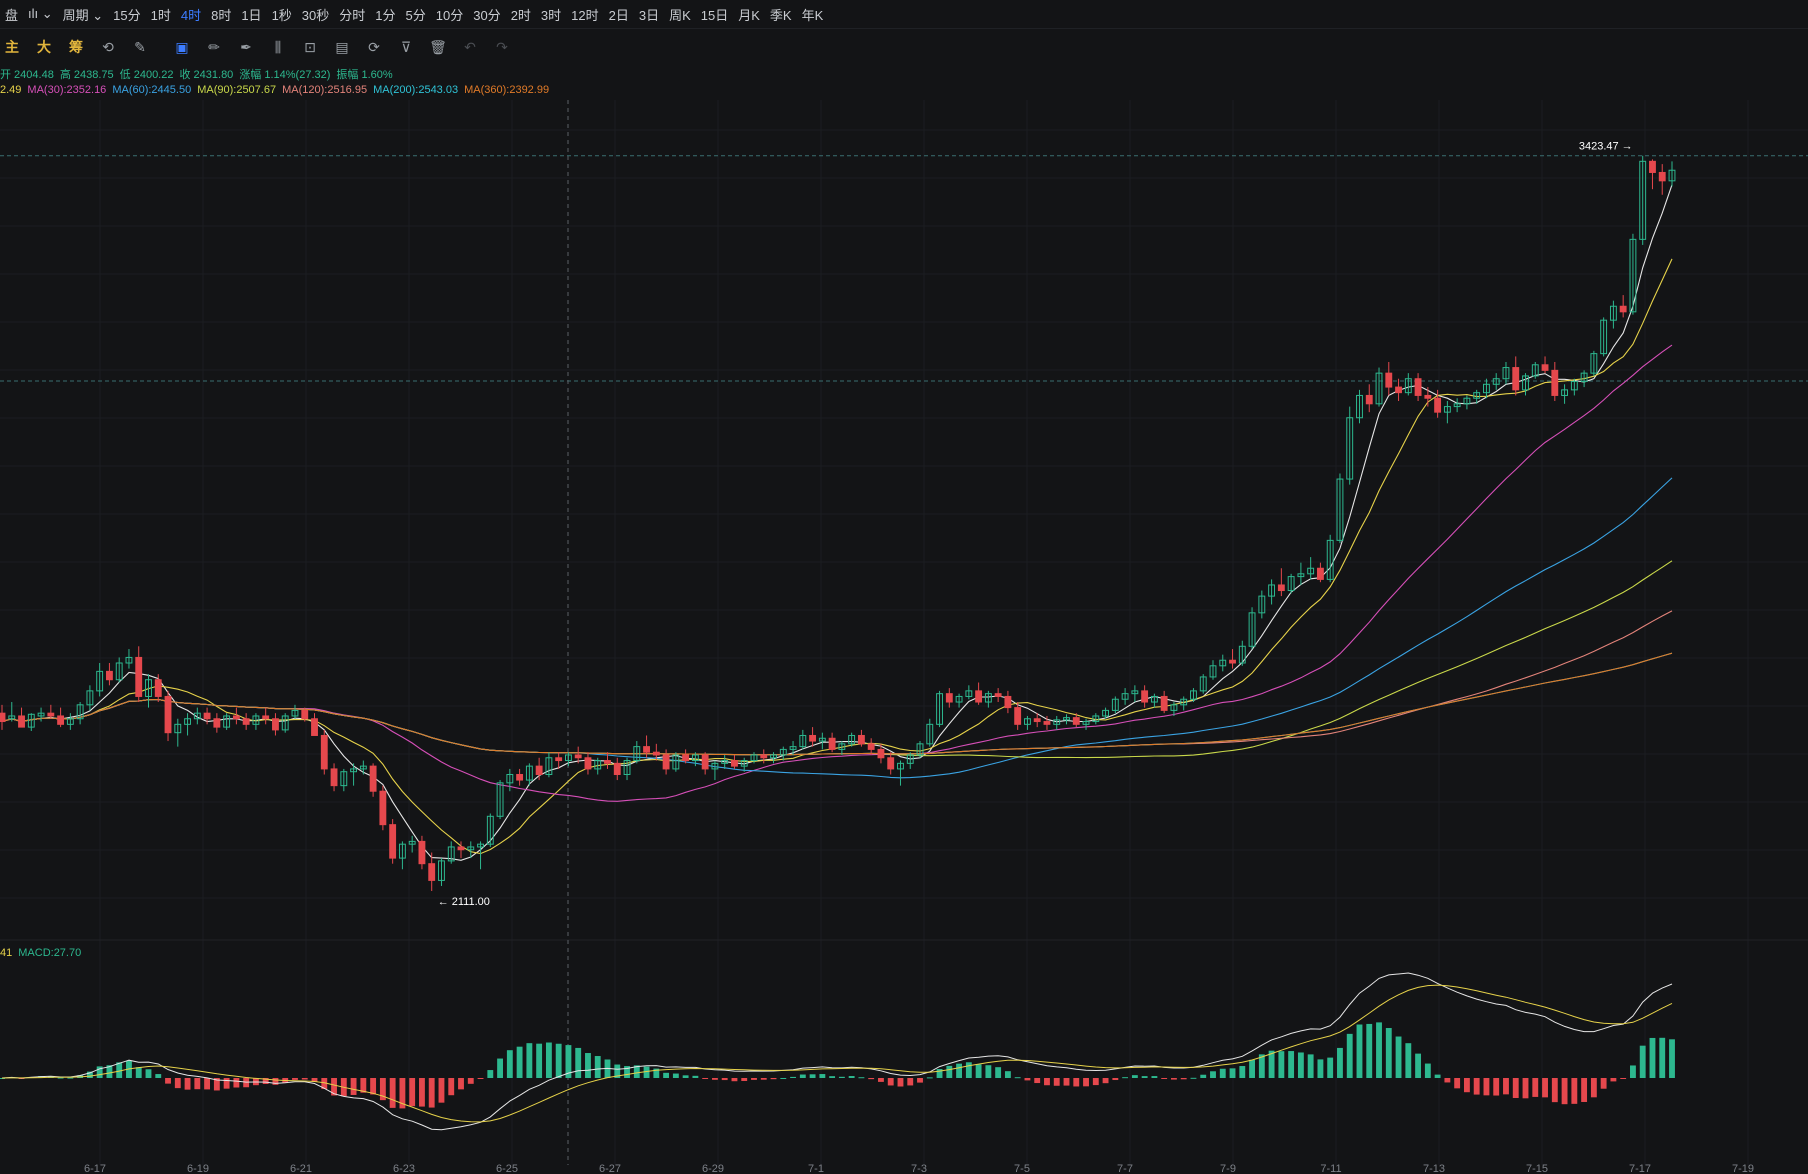 The height and width of the screenshot is (1174, 1808). Describe the element at coordinates (502, 46) in the screenshot. I see `redo-icon: ↷` at that location.